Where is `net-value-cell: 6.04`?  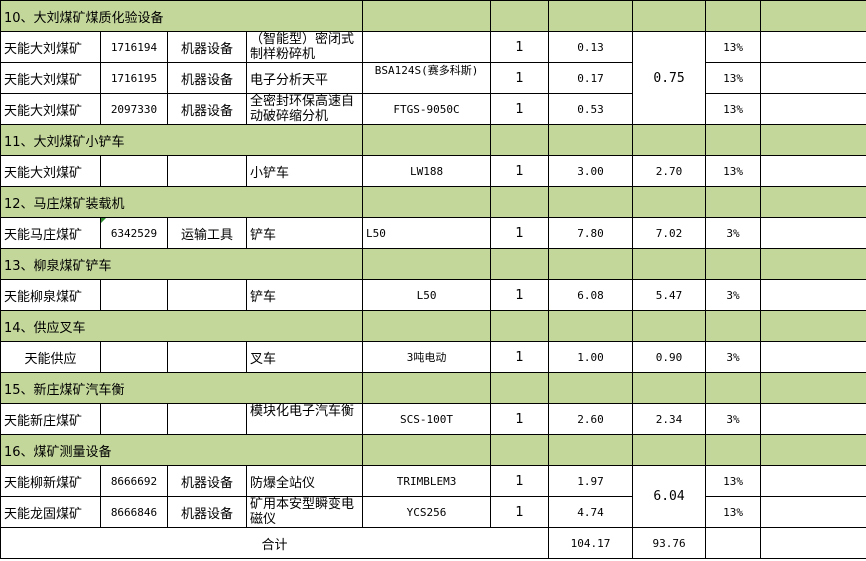
net-value-cell: 6.04 is located at coordinates (669, 496).